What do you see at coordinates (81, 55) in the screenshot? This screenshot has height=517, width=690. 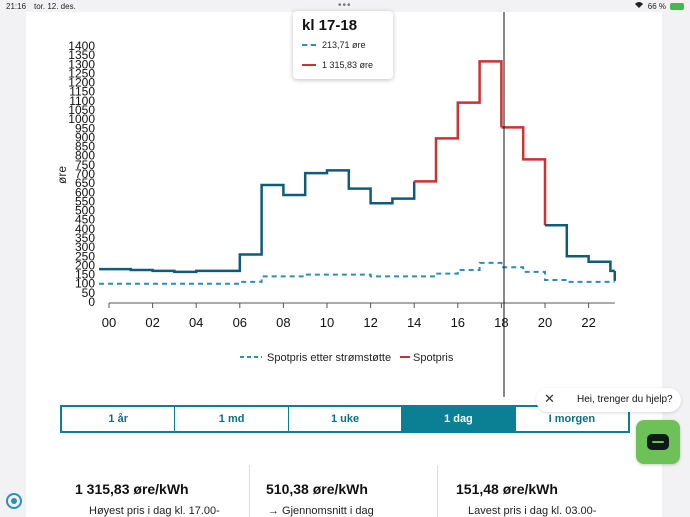 I see `y-tick-label: 1350` at bounding box center [81, 55].